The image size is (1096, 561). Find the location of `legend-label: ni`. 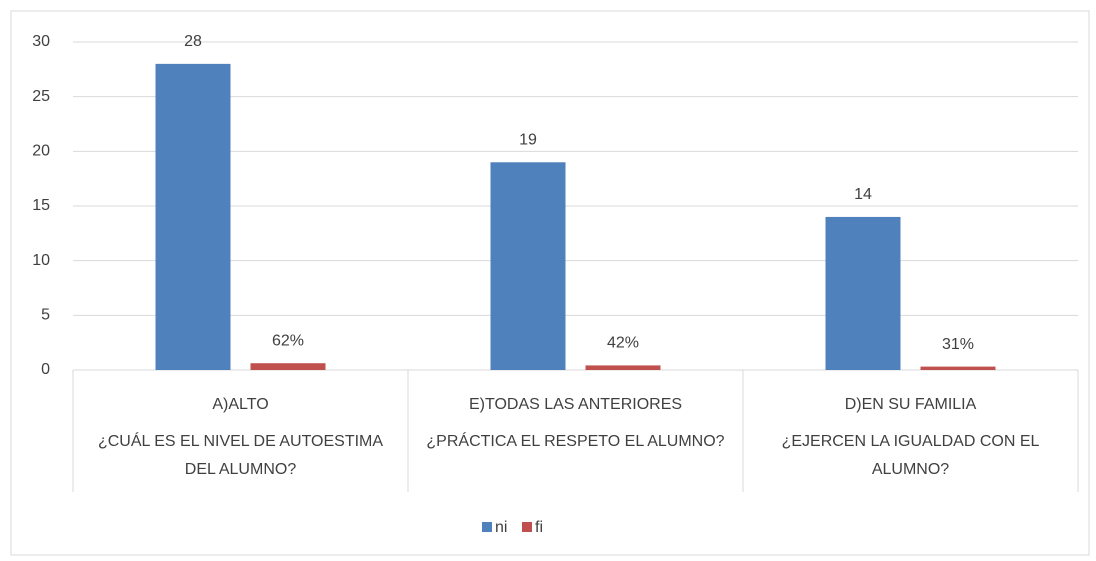

legend-label: ni is located at coordinates (501, 527).